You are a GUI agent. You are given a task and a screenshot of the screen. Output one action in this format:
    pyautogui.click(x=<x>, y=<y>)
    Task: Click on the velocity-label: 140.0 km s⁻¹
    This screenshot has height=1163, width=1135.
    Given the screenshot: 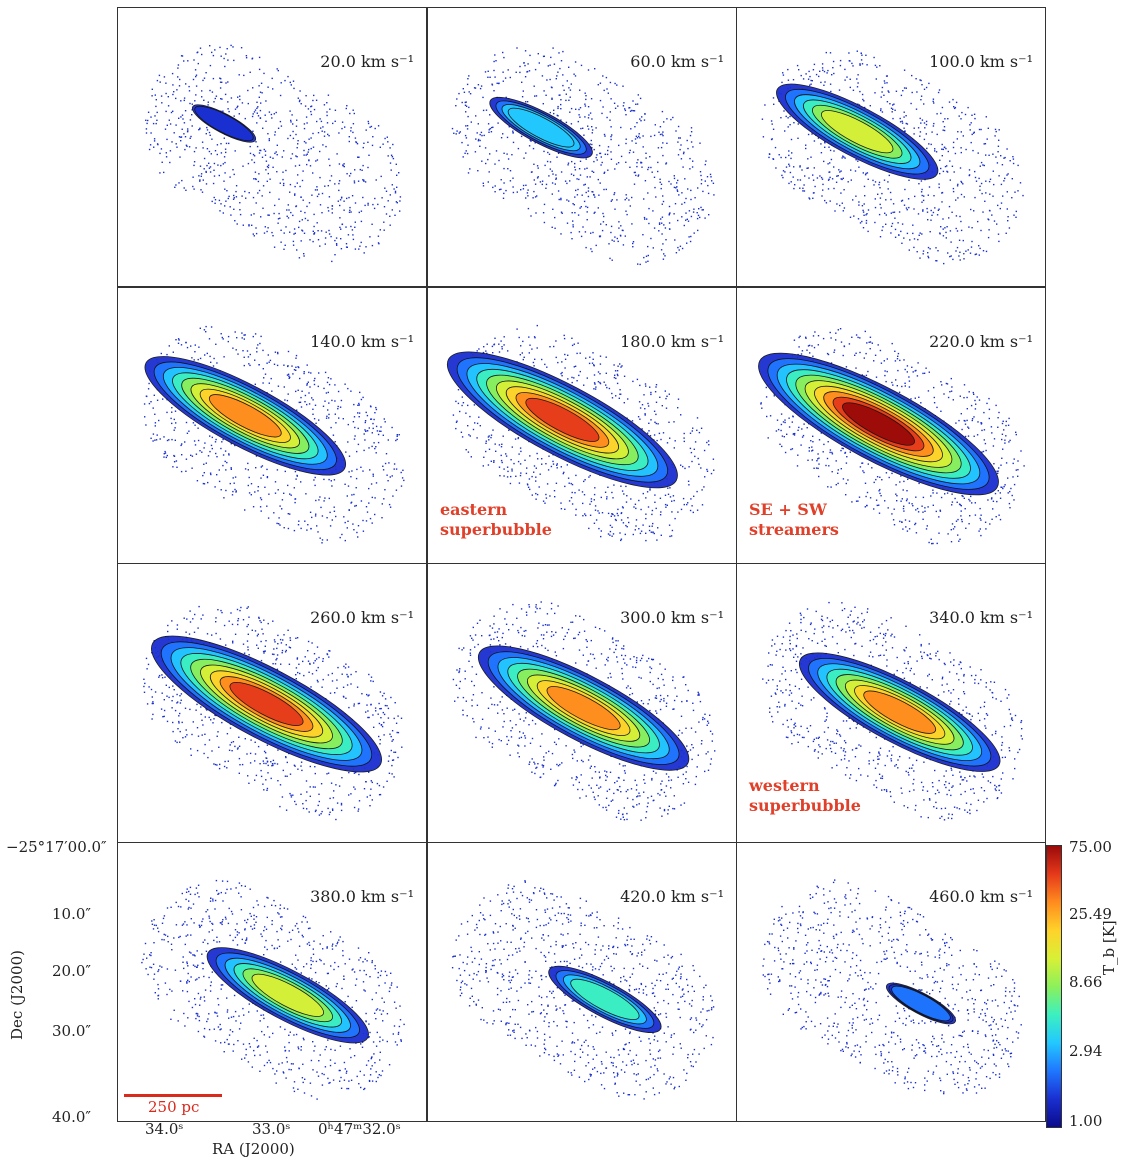 What is the action you would take?
    pyautogui.click(x=362, y=341)
    